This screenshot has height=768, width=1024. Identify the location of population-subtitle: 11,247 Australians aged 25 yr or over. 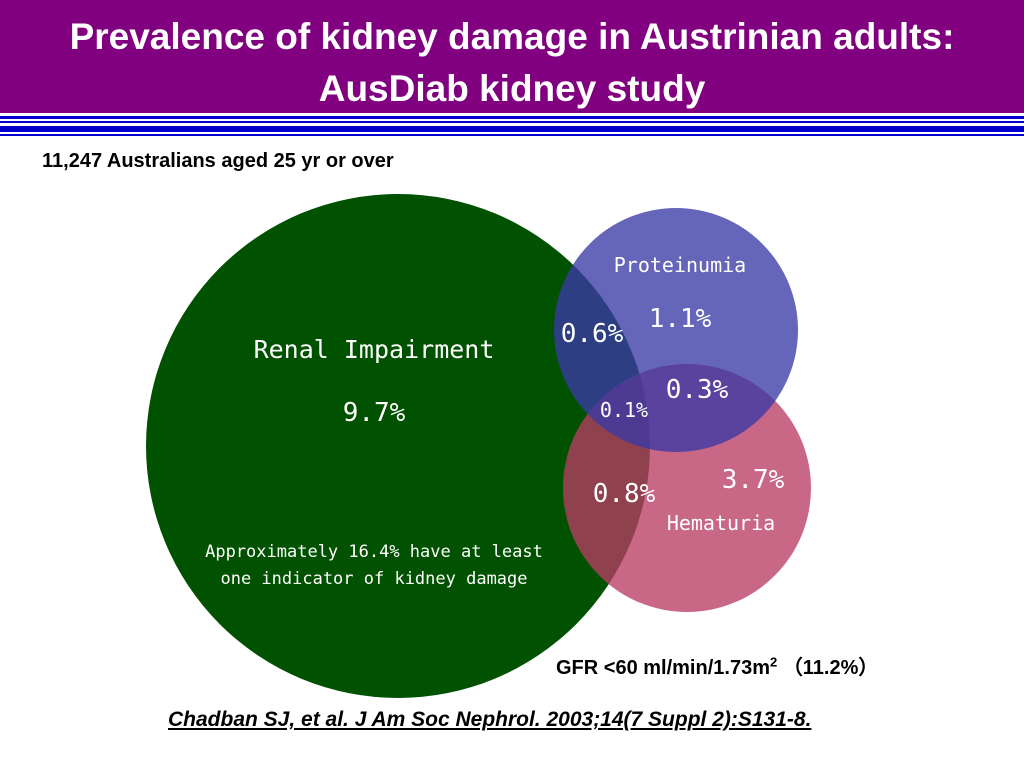
(218, 161).